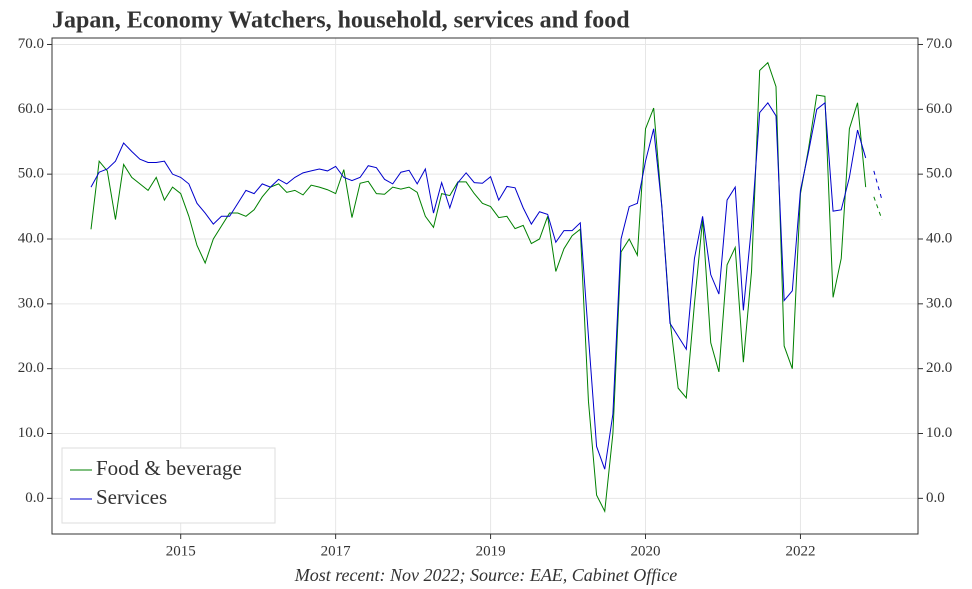 This screenshot has width=972, height=589. Describe the element at coordinates (131, 497) in the screenshot. I see `legend-label: Services` at that location.